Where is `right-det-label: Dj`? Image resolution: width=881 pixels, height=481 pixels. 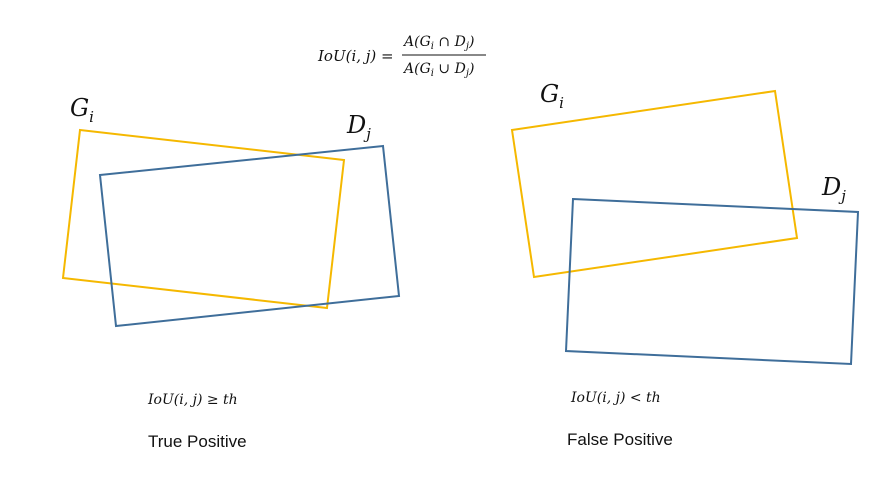
right-det-label: Dj is located at coordinates (833, 189).